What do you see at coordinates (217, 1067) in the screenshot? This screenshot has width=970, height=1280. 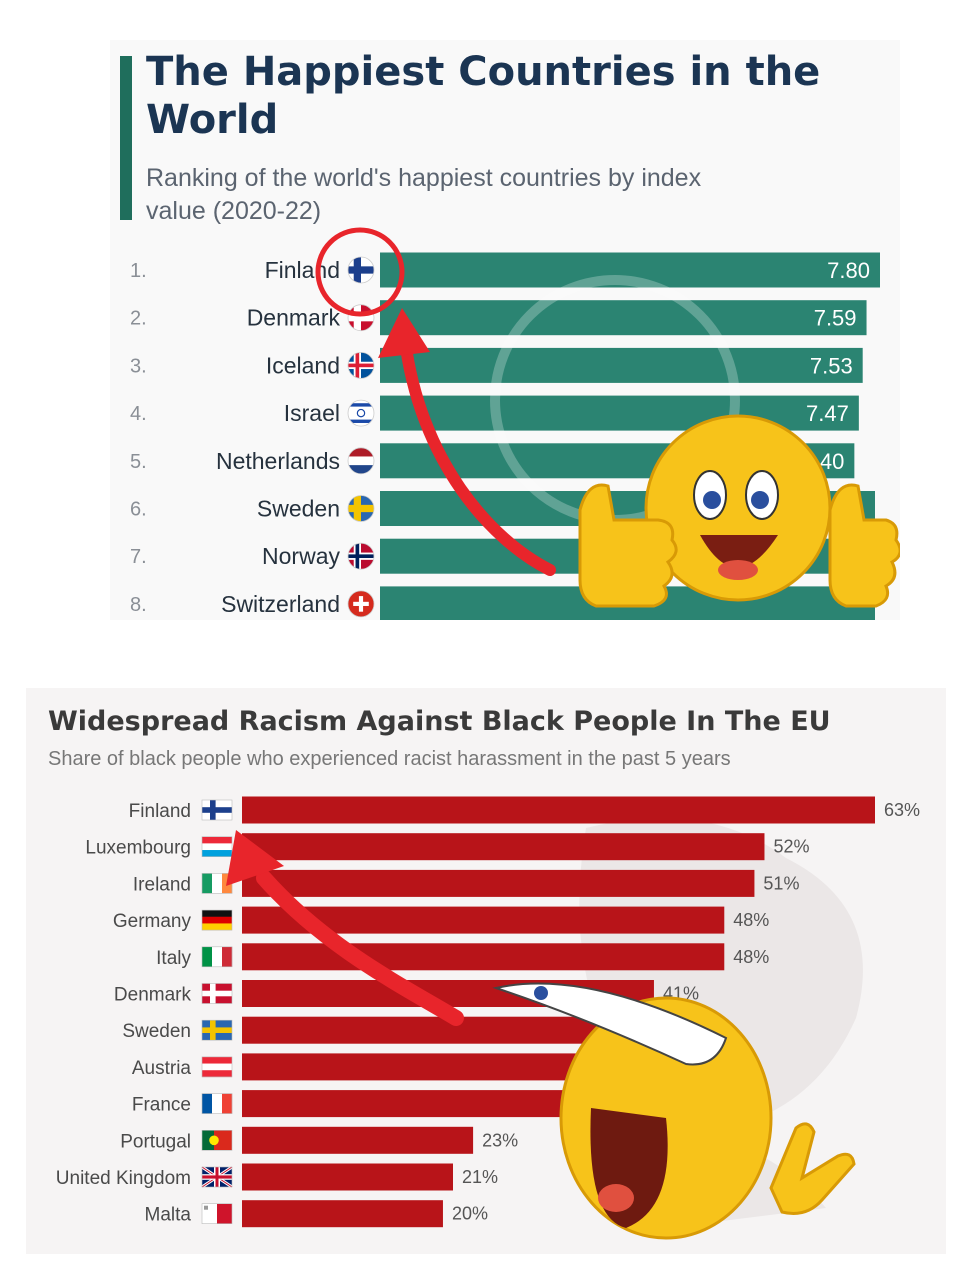 I see `flag-austria-icon` at bounding box center [217, 1067].